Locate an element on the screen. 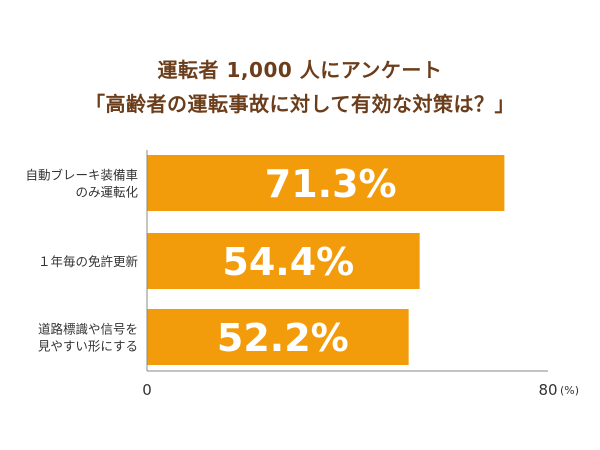 This screenshot has width=600, height=450. category-label-1-line-2: のみ運転化 is located at coordinates (106, 192).